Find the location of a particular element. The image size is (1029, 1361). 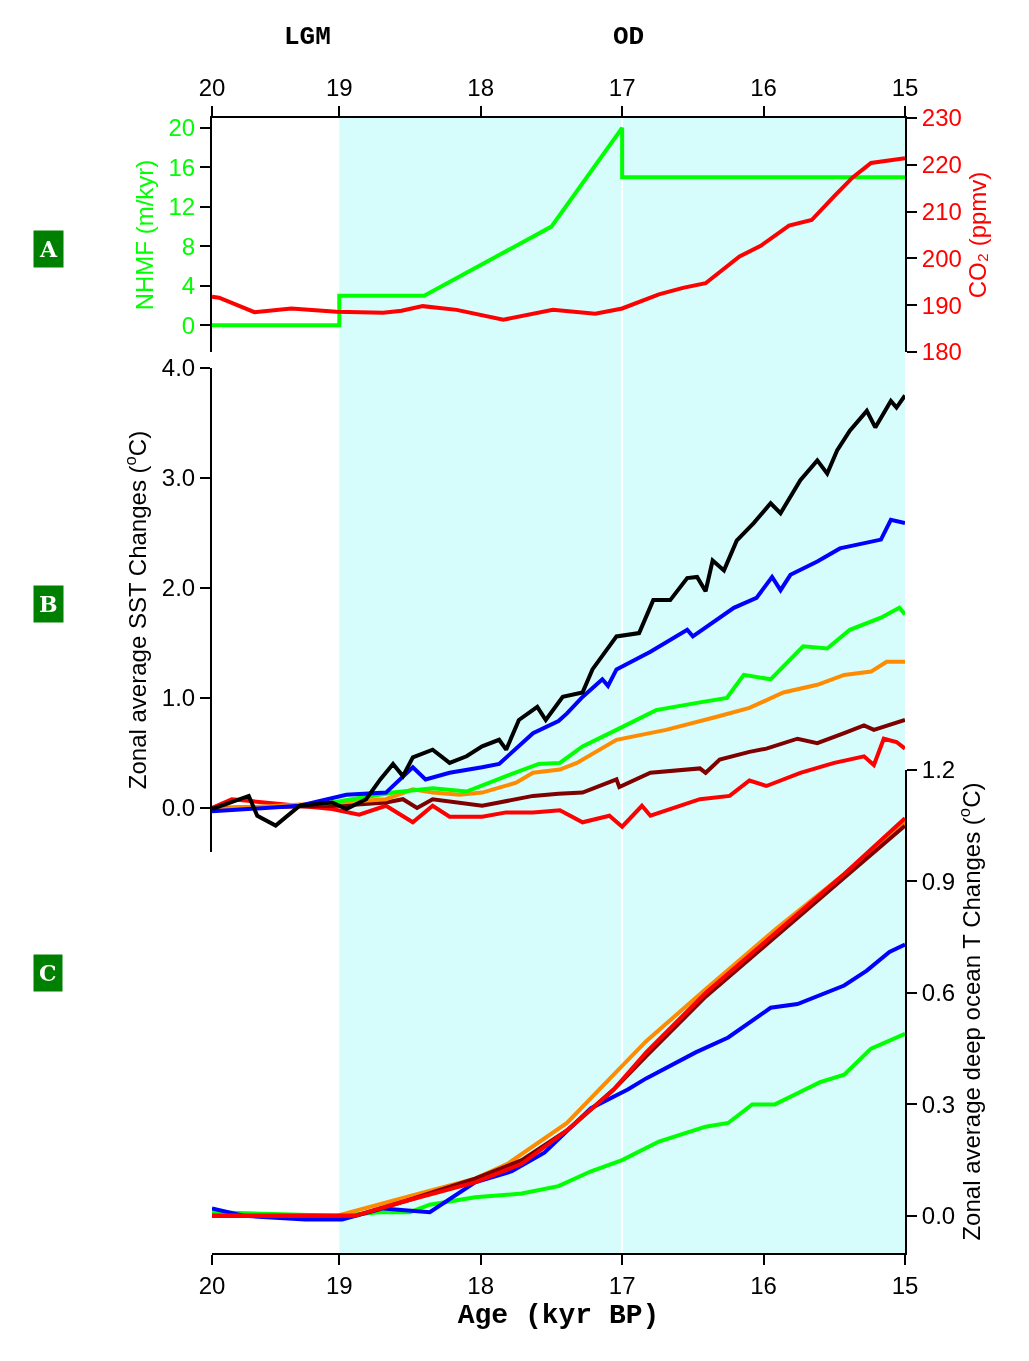

y2-tick-label: 0.9 is located at coordinates (938, 881).